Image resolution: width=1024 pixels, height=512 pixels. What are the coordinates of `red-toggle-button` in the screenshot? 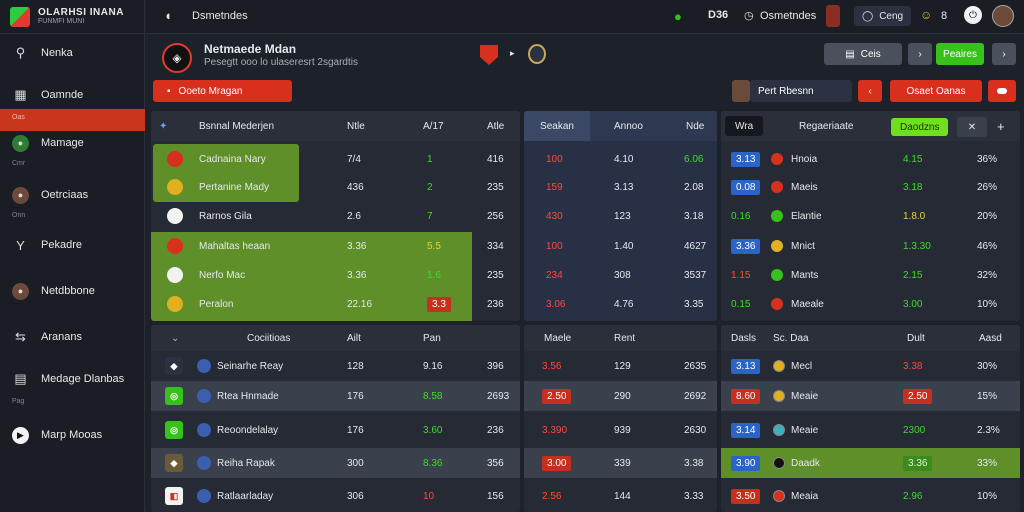 It's located at (1002, 91).